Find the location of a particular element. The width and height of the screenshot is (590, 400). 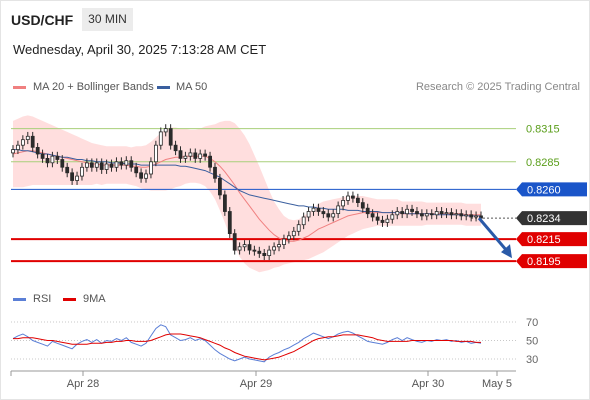

rsi-9ma-line is located at coordinates (247, 347).